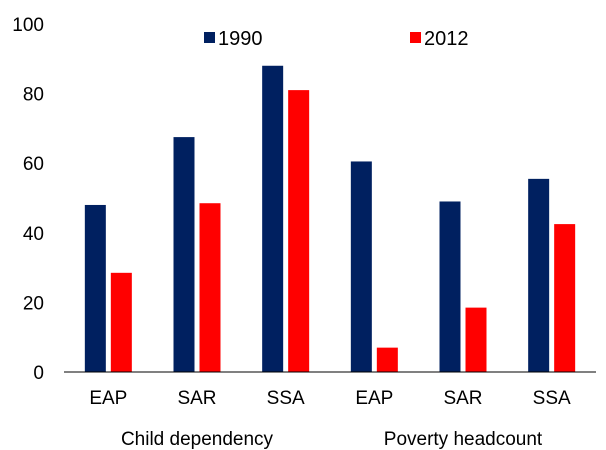 This screenshot has width=606, height=450. Describe the element at coordinates (33, 234) in the screenshot. I see `y-tick-label: 40` at that location.